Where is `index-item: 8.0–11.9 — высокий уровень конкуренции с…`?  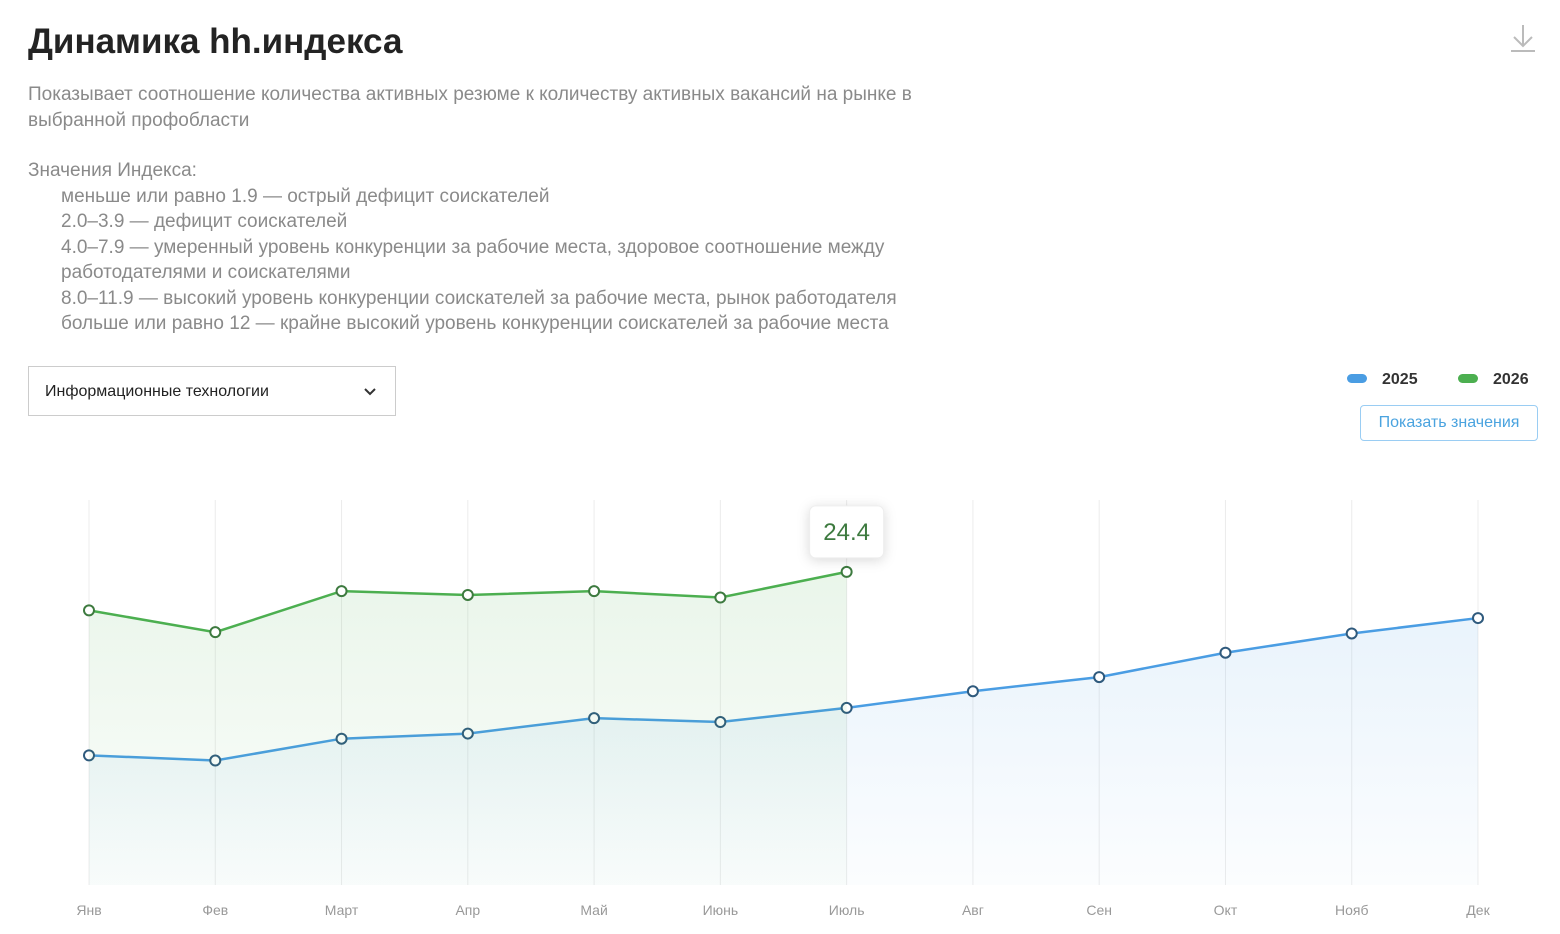 index-item: 8.0–11.9 — высокий уровень конкуренции с… is located at coordinates (479, 298).